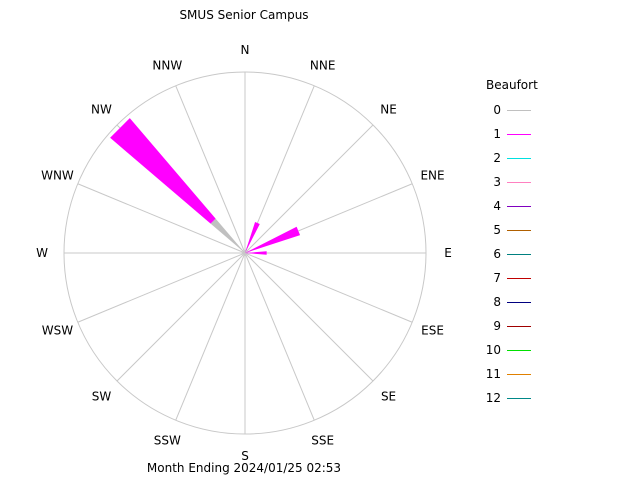 Image resolution: width=640 pixels, height=480 pixels. I want to click on direction-label-wnw: WNW, so click(57, 175).